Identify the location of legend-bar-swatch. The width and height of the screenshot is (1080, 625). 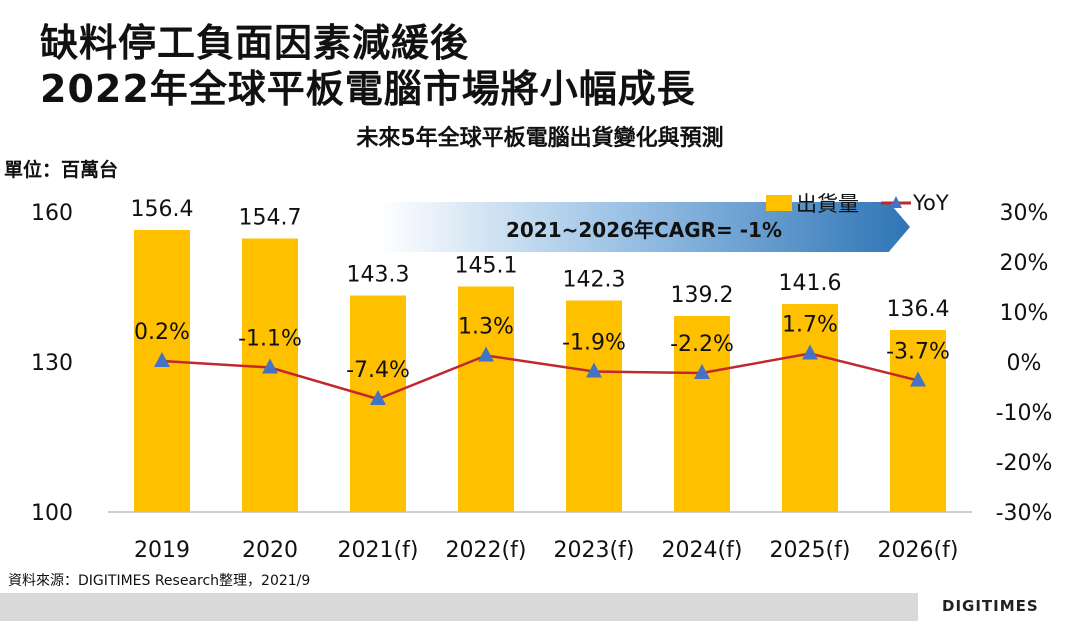
(779, 203).